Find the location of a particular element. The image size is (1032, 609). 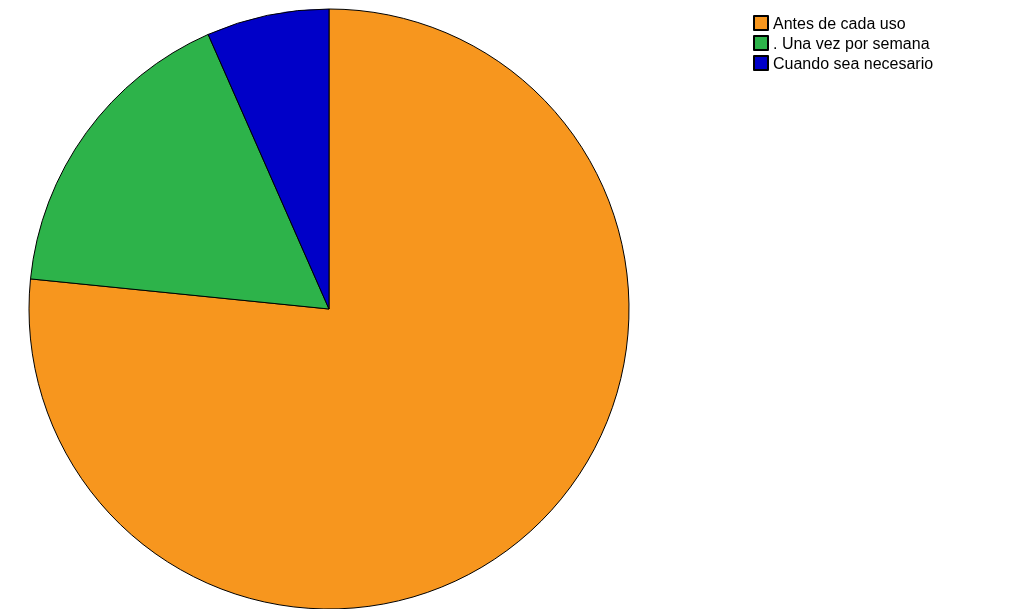

legend-label: Antes de cada uso is located at coordinates (839, 23).